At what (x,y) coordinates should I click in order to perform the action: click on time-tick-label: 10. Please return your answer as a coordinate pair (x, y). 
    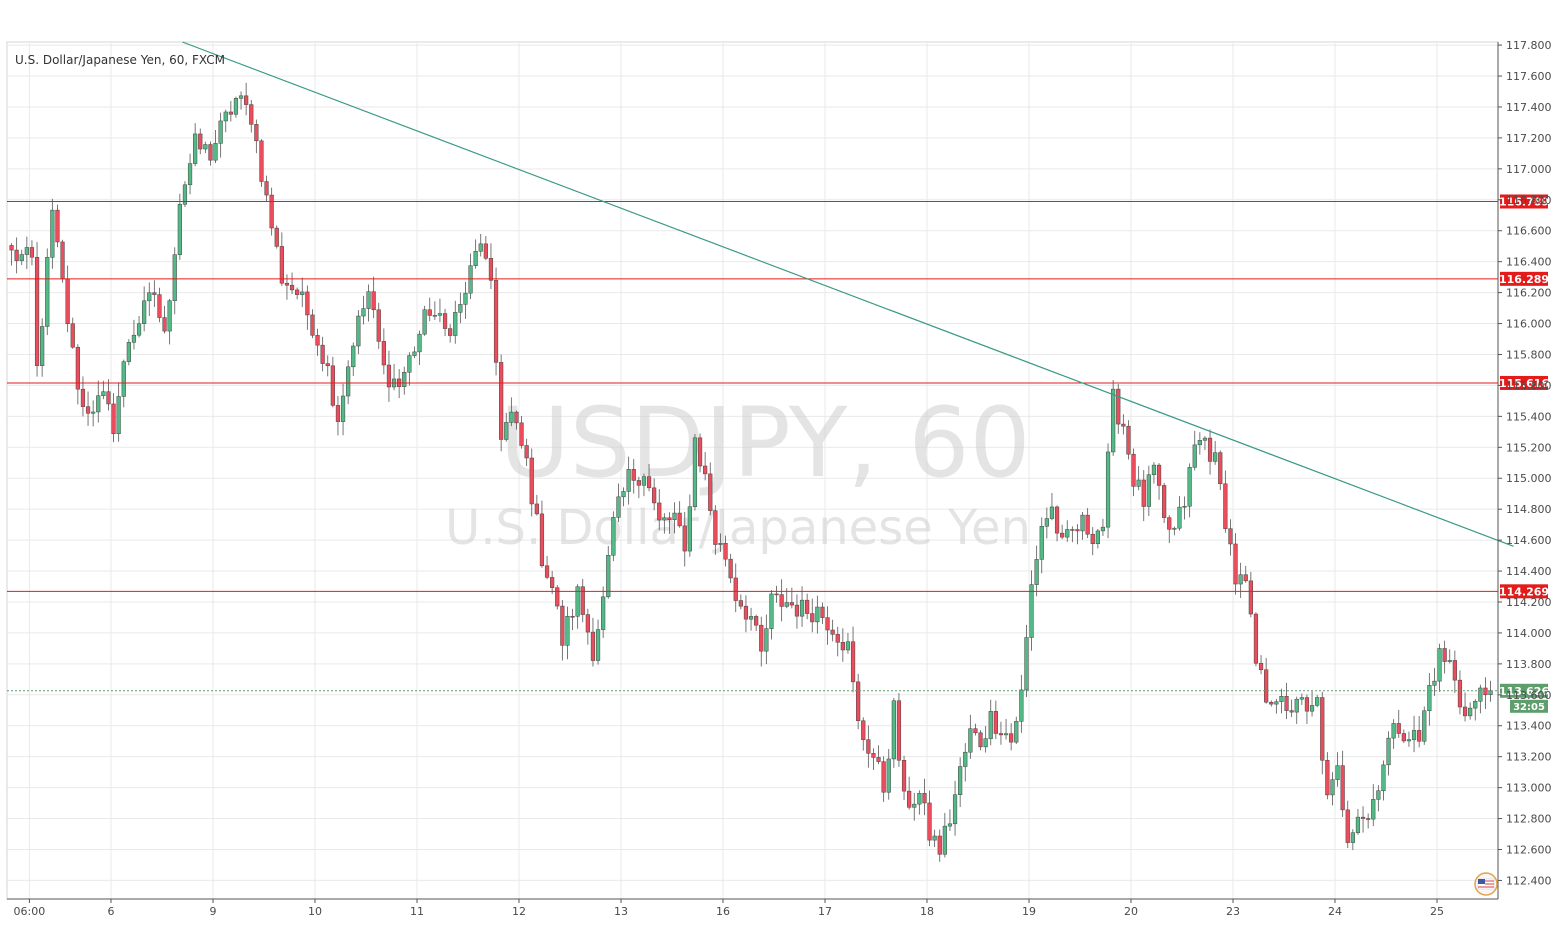
    Looking at the image, I should click on (315, 911).